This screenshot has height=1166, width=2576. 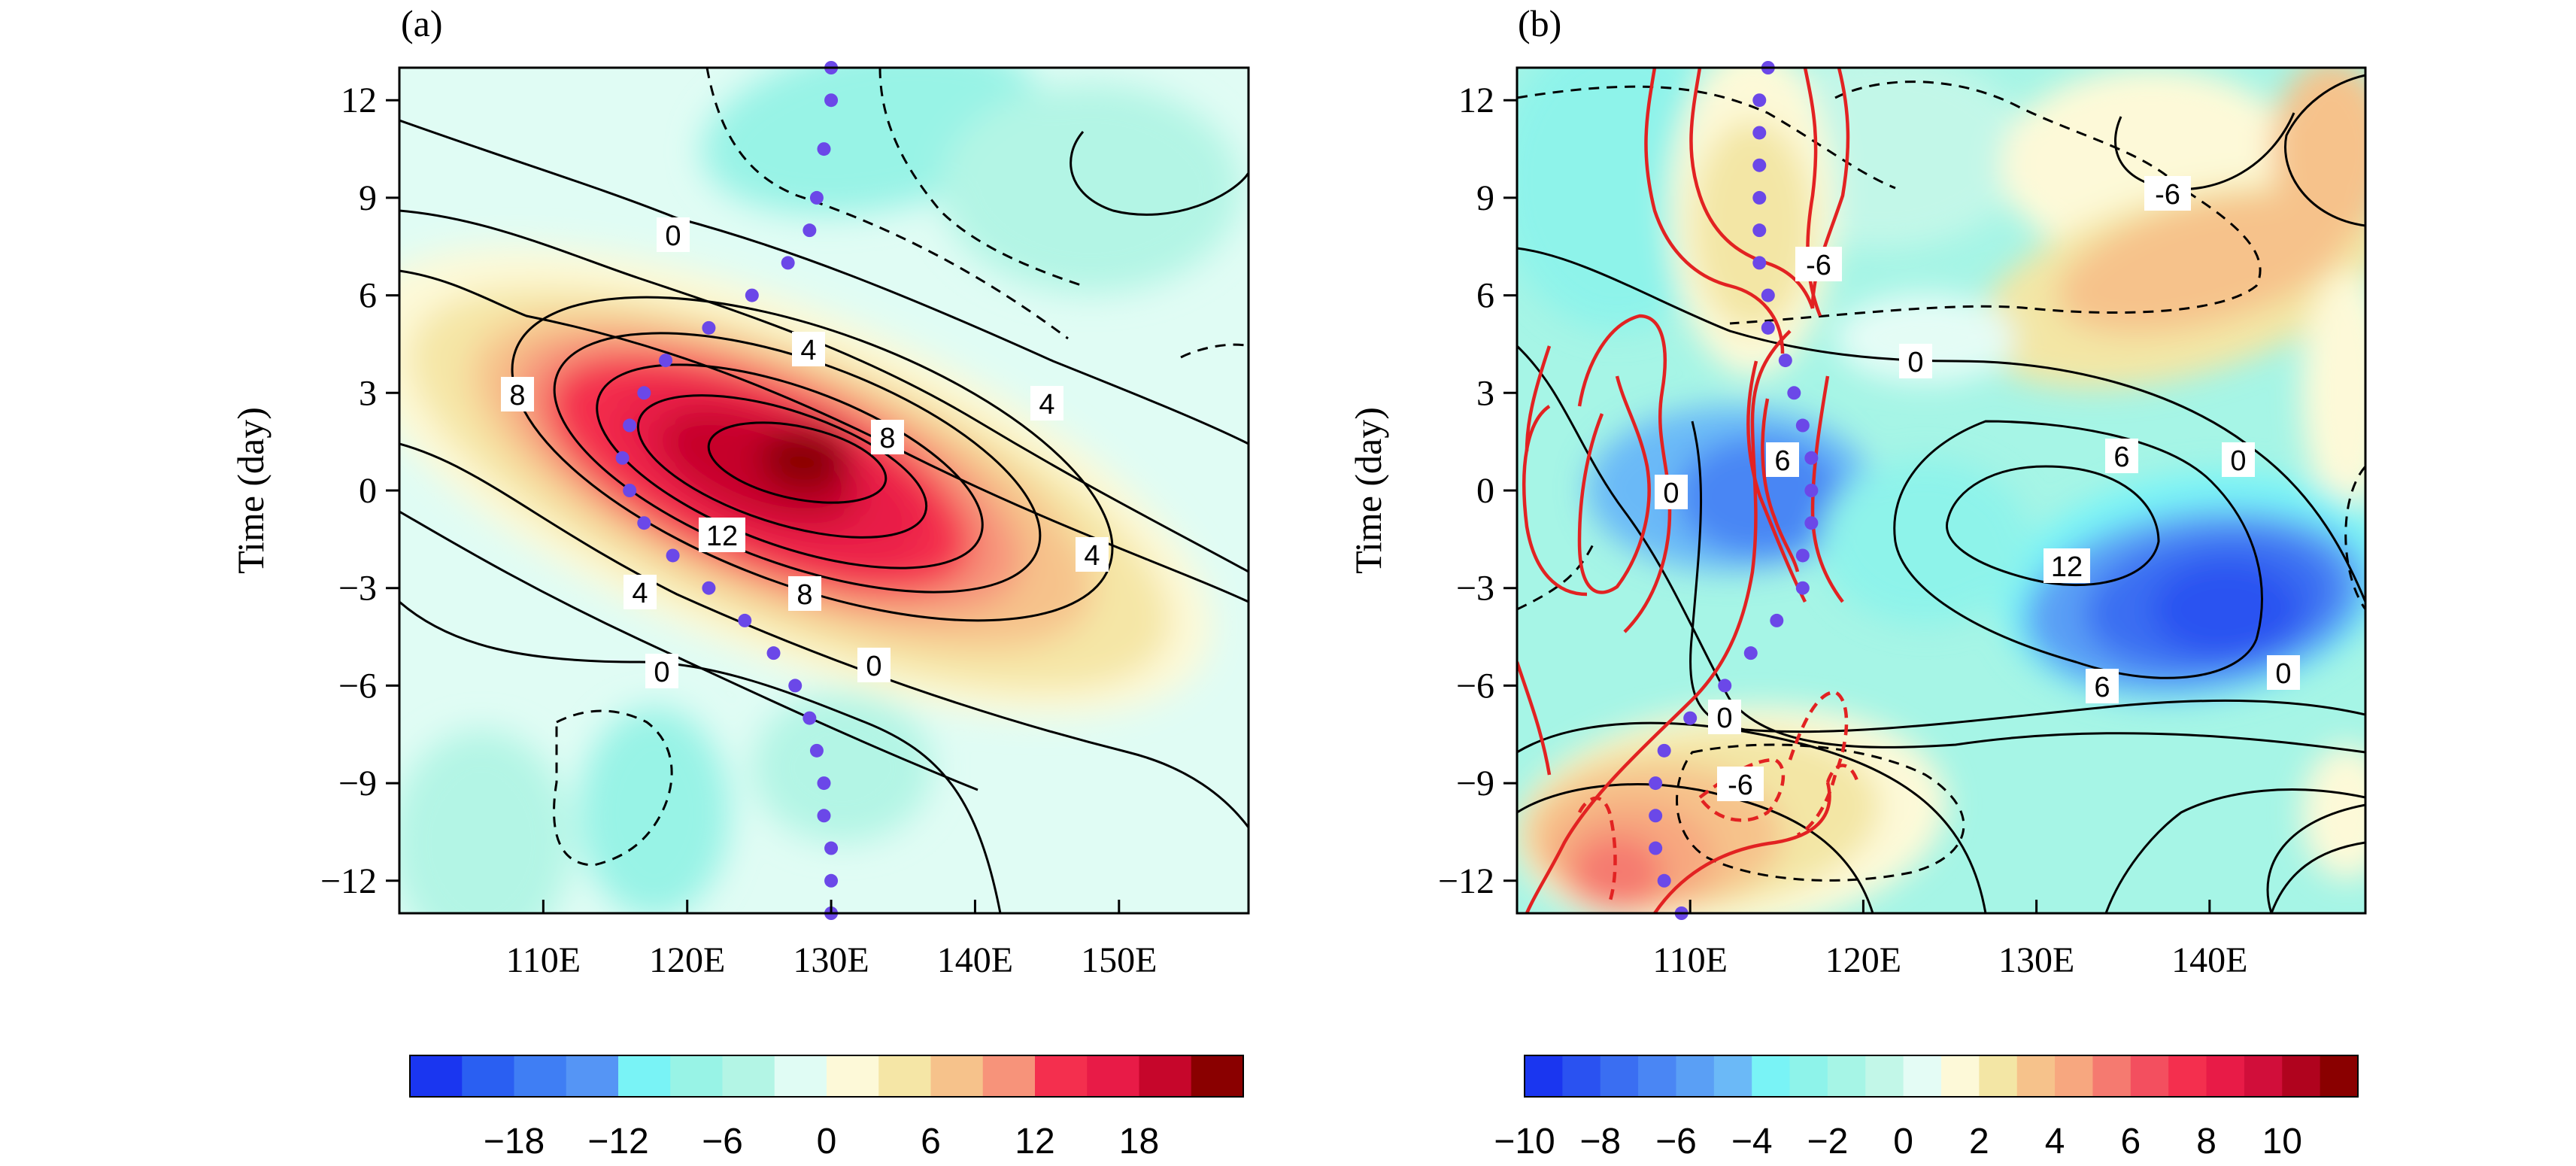 I want to click on colorbar-tick-label: 18, so click(x=1139, y=1141).